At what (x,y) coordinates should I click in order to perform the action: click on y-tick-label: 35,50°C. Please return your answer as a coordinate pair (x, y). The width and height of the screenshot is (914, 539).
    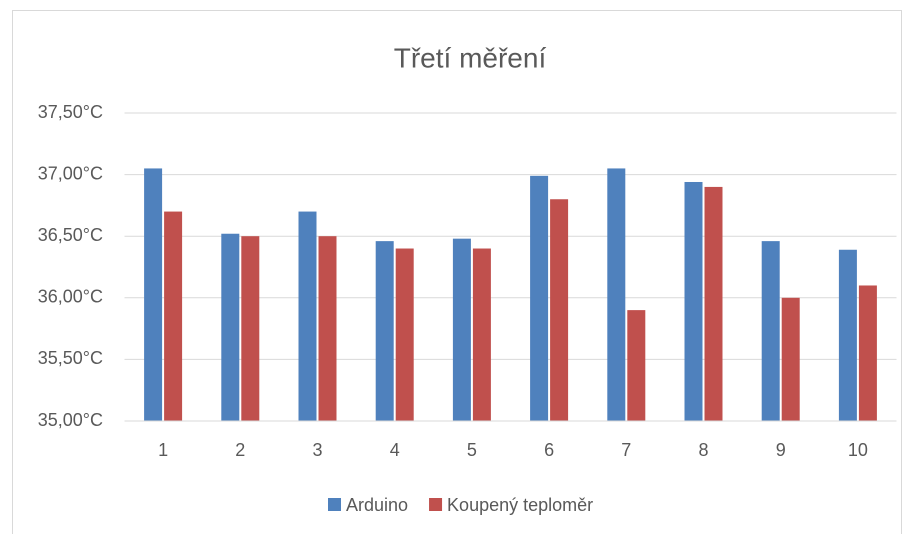
    Looking at the image, I should click on (70, 358).